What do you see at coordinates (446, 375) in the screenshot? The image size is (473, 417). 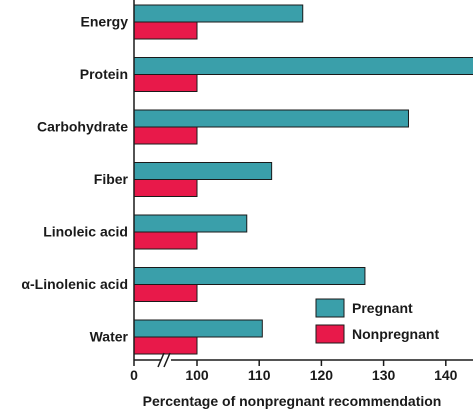 I see `x-tick-label: 140` at bounding box center [446, 375].